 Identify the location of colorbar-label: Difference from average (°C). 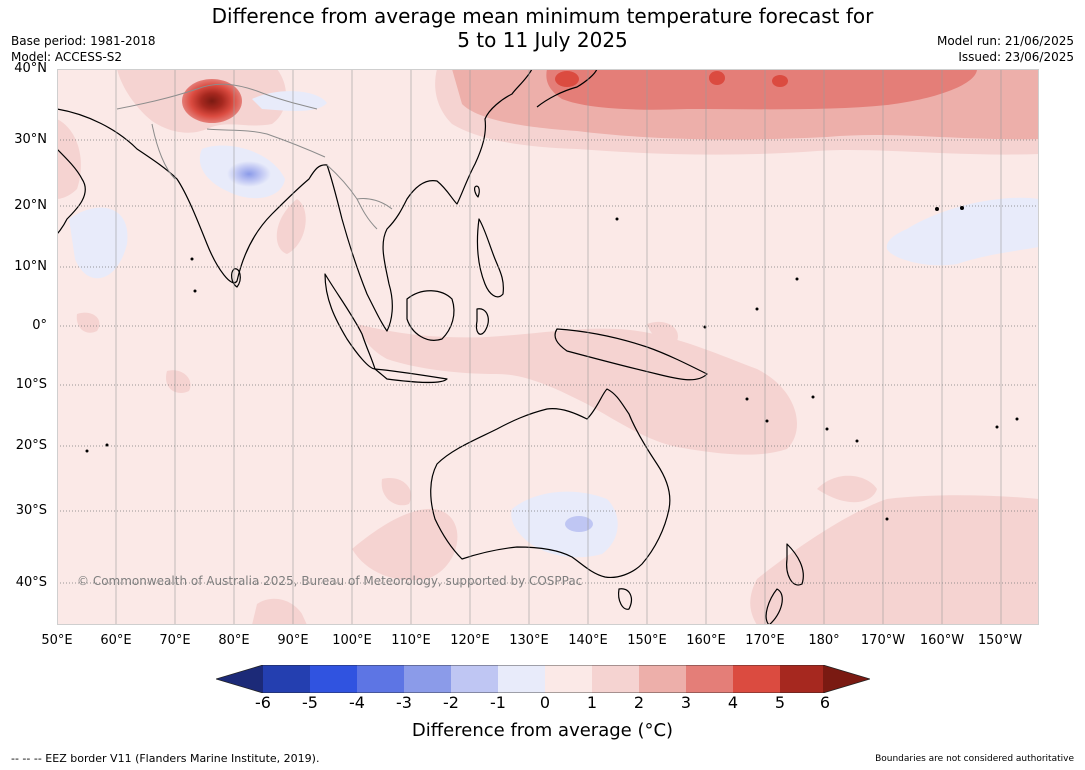
(542, 730).